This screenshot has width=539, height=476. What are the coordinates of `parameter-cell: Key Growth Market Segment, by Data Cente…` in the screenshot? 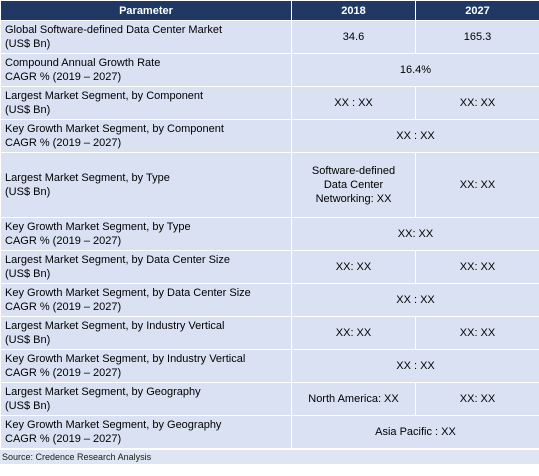 It's located at (146, 300).